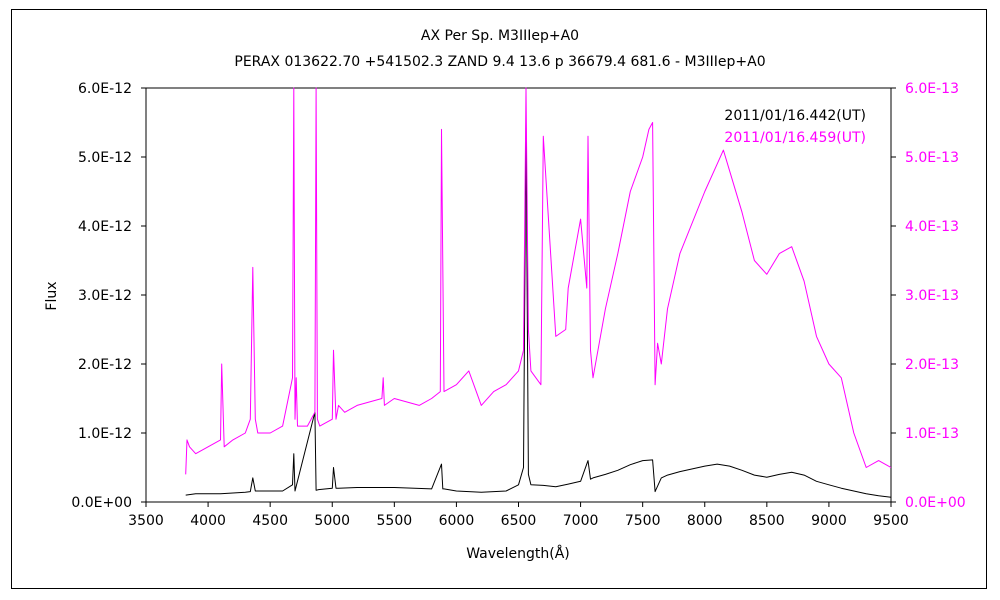 The width and height of the screenshot is (1000, 600). I want to click on x-tick-label: 4500, so click(270, 521).